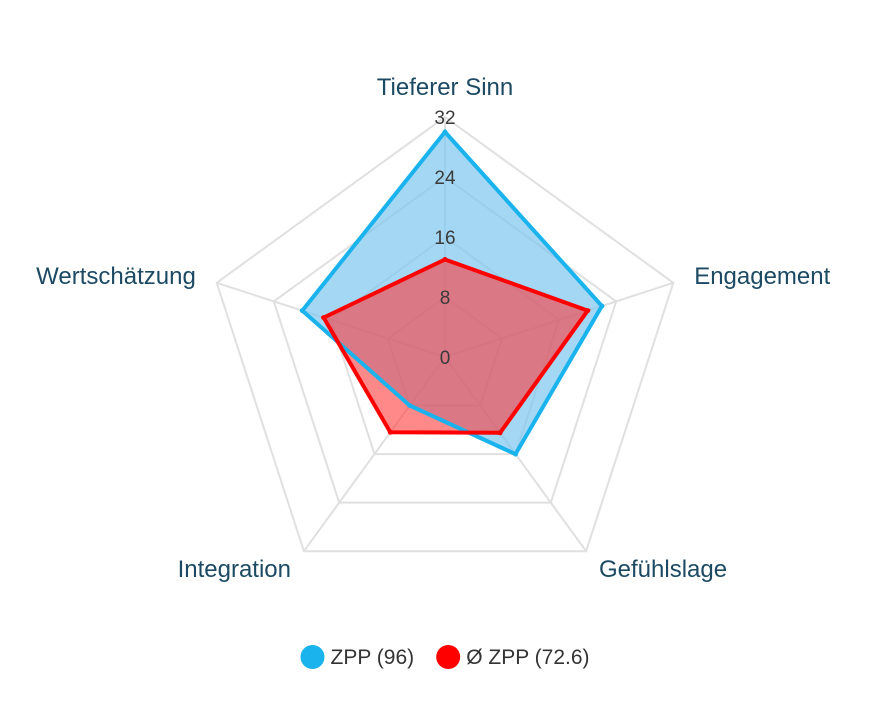 Image resolution: width=890 pixels, height=702 pixels. I want to click on legend-item-0: ZPP (96), so click(357, 657).